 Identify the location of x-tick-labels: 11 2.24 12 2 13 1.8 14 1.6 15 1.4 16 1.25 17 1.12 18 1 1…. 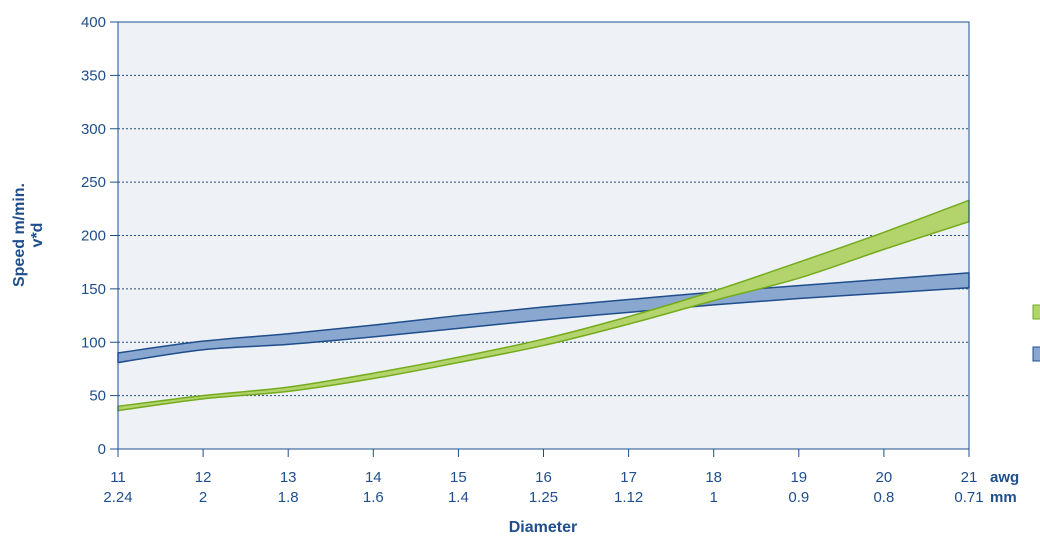
(543, 487).